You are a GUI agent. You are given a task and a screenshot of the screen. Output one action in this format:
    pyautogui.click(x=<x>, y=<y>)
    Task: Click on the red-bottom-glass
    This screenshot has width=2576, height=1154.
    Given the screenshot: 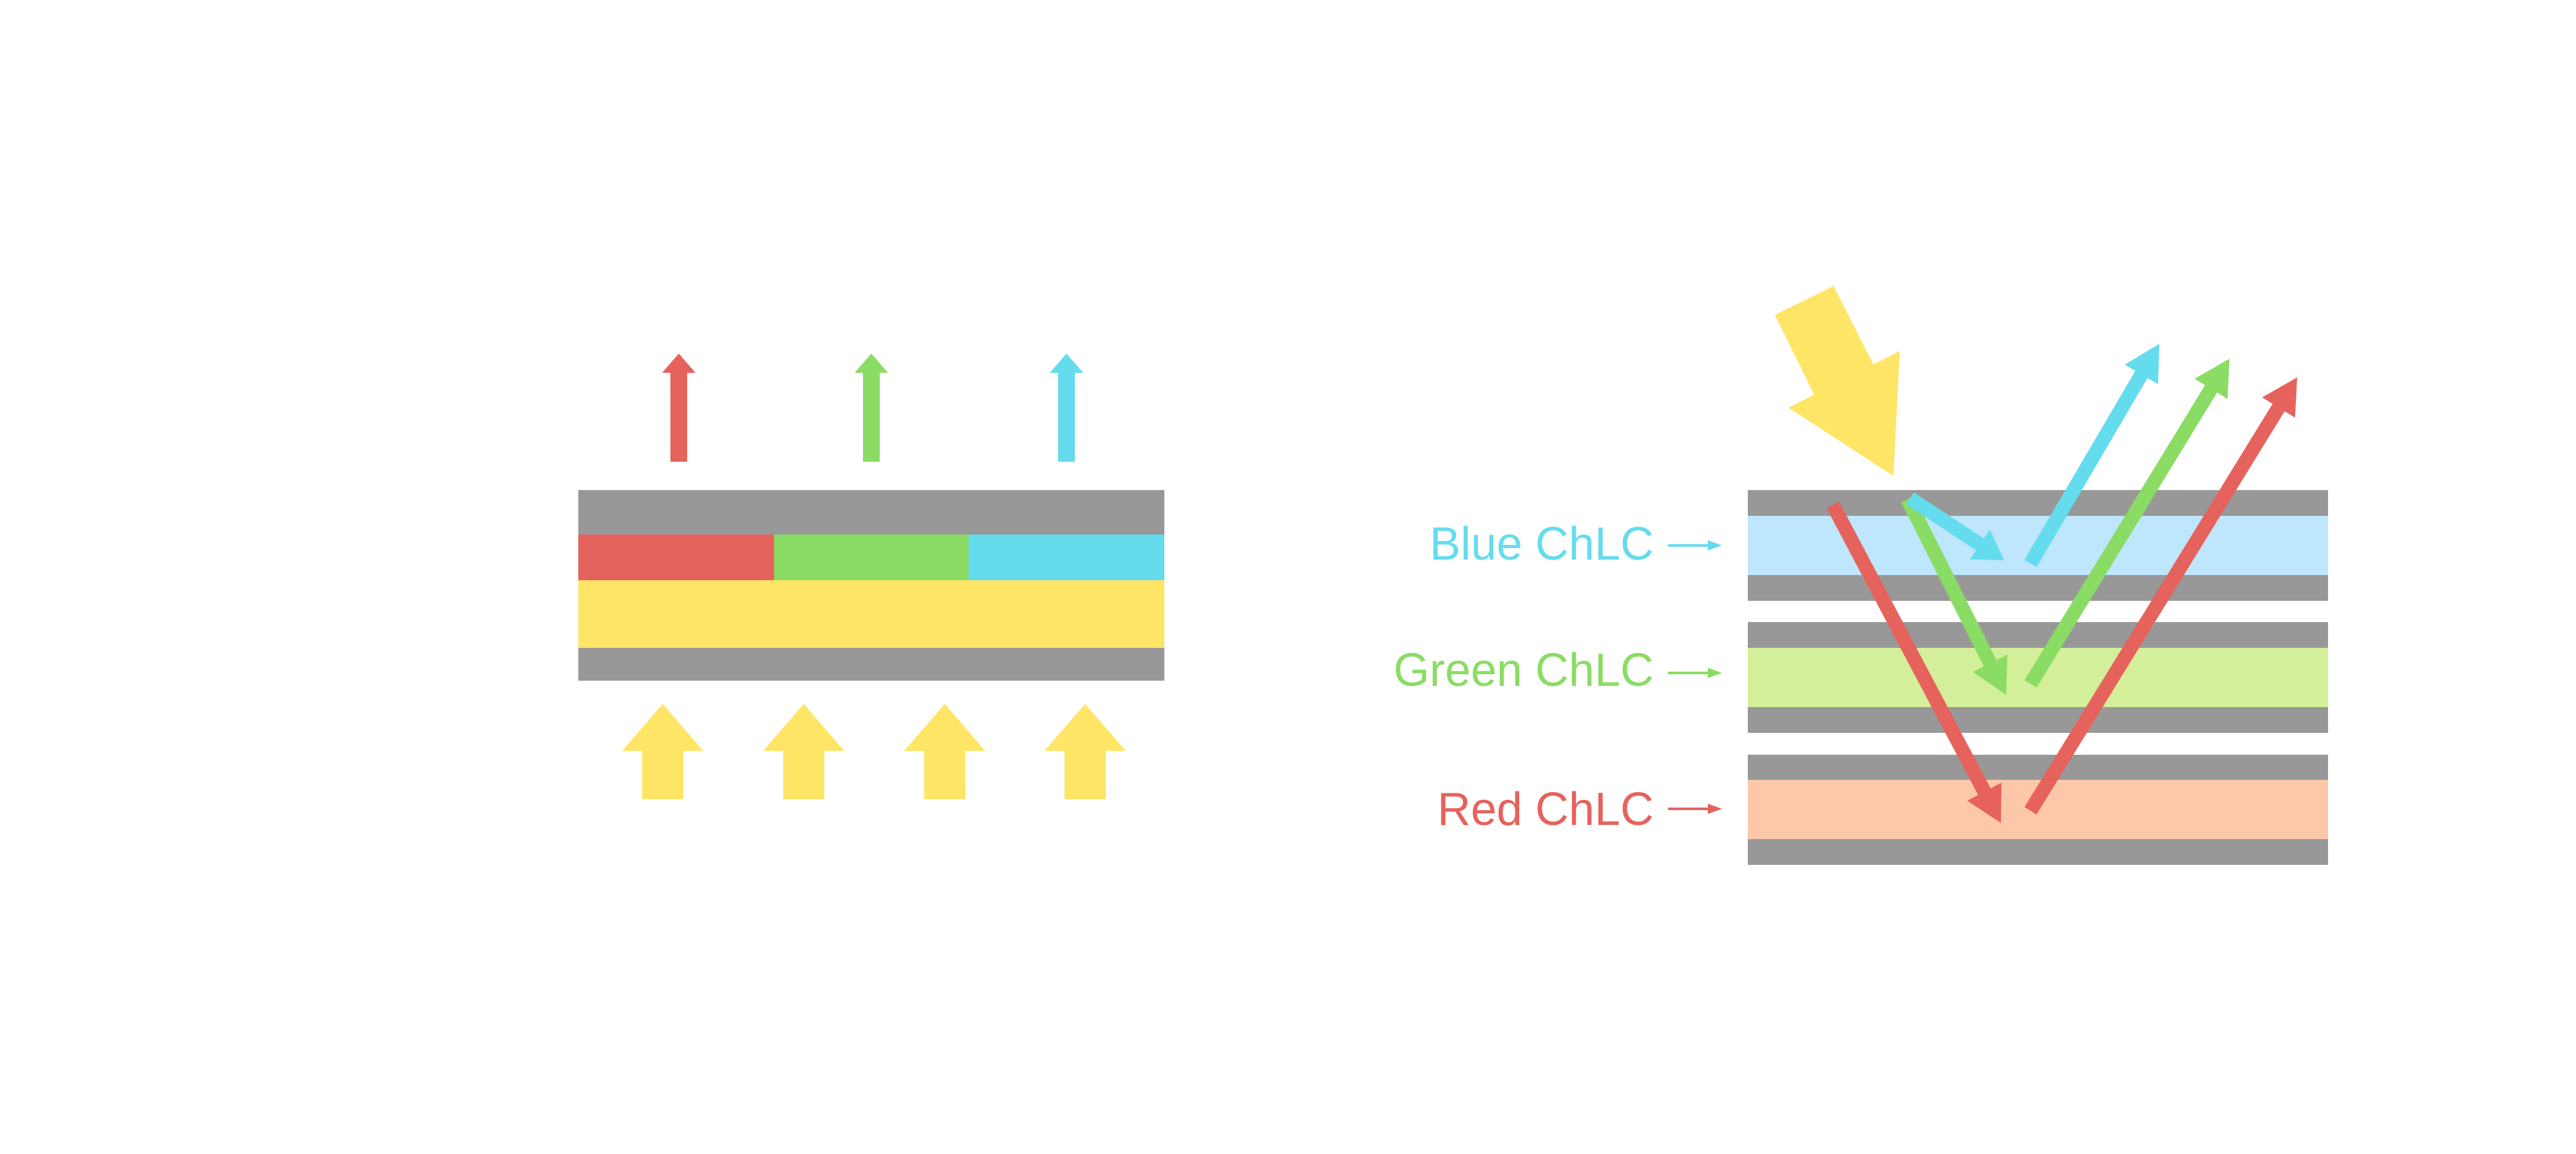 What is the action you would take?
    pyautogui.click(x=2038, y=852)
    